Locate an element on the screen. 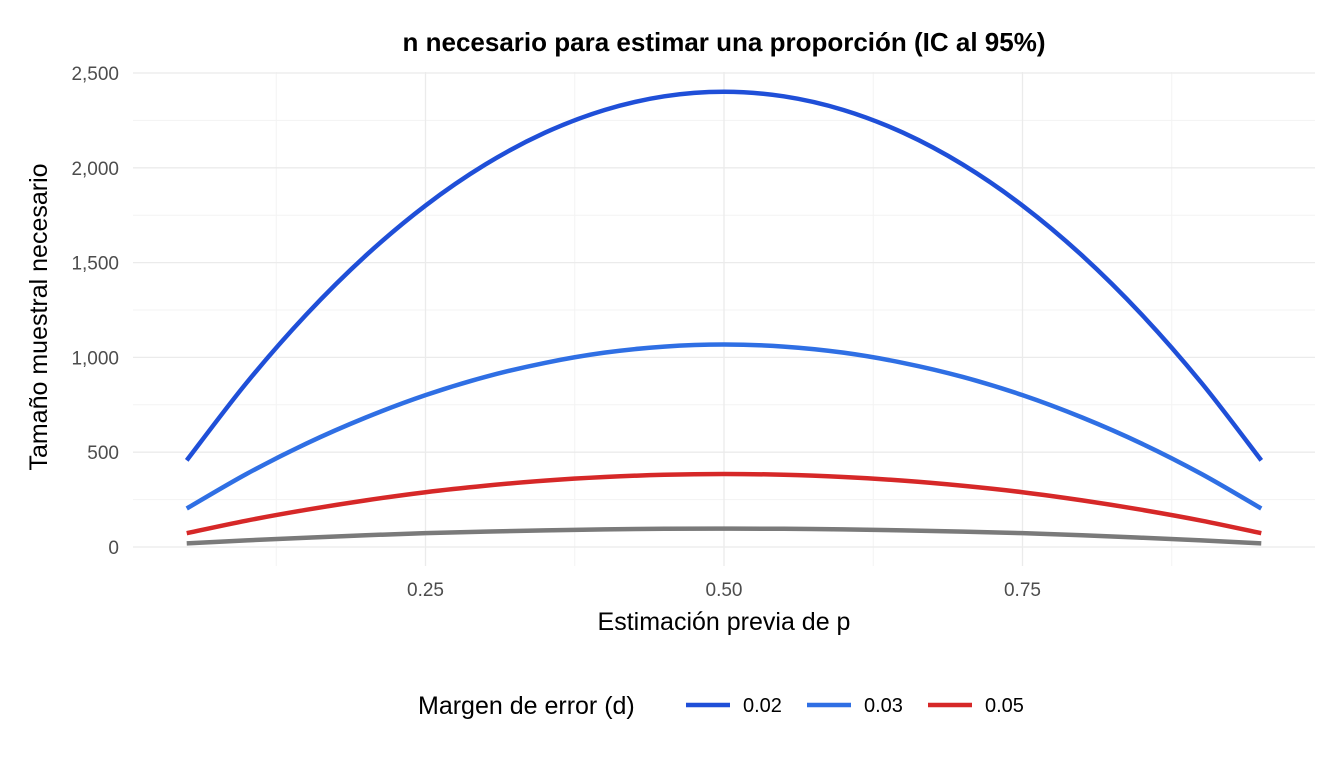 The image size is (1344, 768). legend: Margen de error (d) 0.02 0.03 0.05 is located at coordinates (721, 706).